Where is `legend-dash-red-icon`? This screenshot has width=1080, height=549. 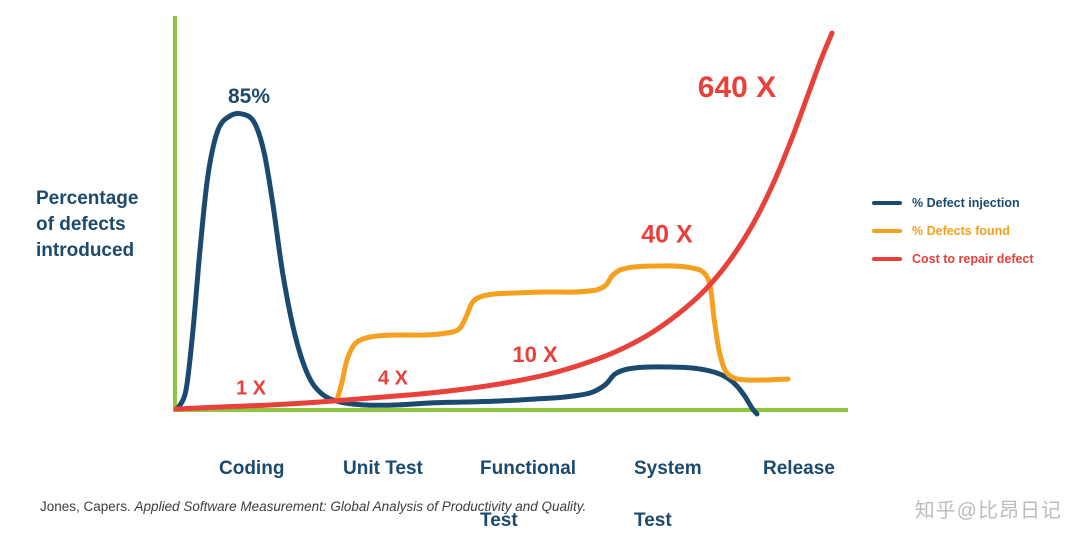
legend-dash-red-icon is located at coordinates (887, 259).